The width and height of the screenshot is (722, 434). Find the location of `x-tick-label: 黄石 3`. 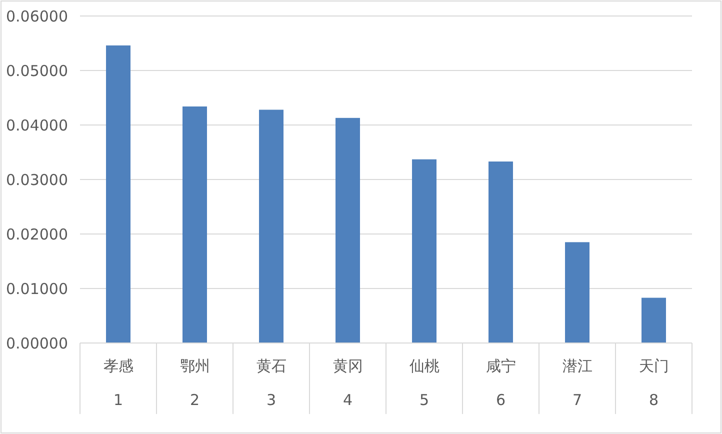

x-tick-label: 黄石 3 is located at coordinates (271, 383).